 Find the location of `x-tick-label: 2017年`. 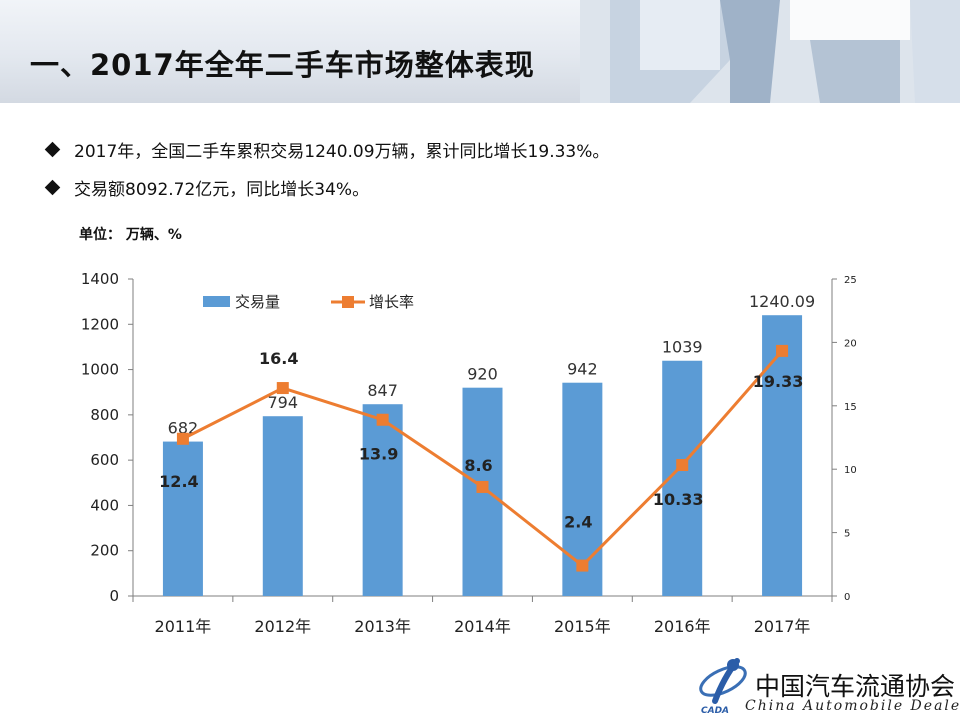

x-tick-label: 2017年 is located at coordinates (782, 626).